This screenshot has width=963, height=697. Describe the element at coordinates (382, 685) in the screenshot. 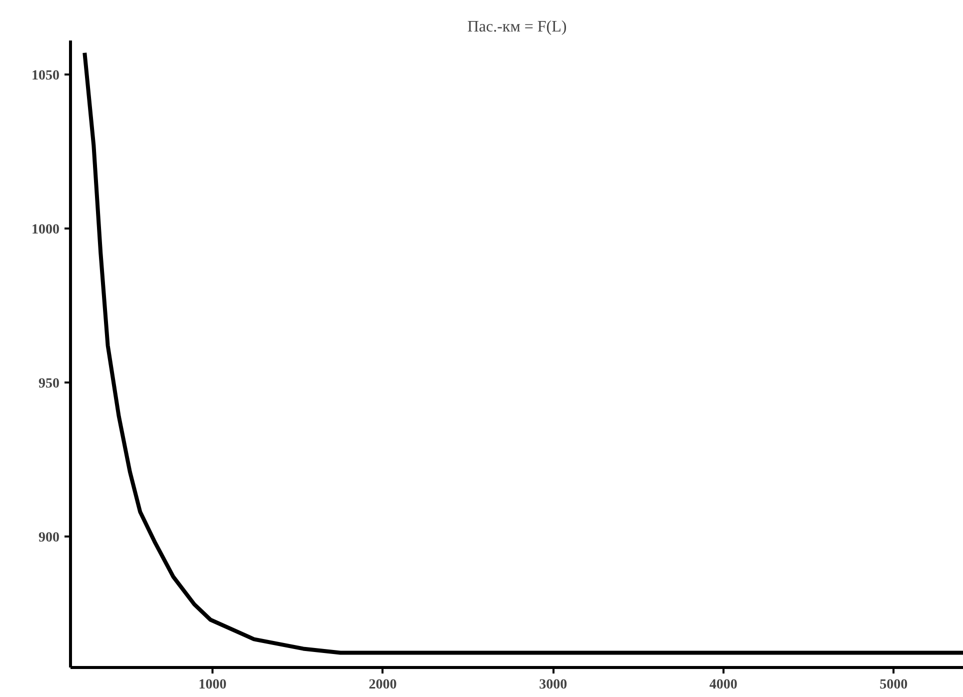

I see `x-tick-label: 2000` at that location.